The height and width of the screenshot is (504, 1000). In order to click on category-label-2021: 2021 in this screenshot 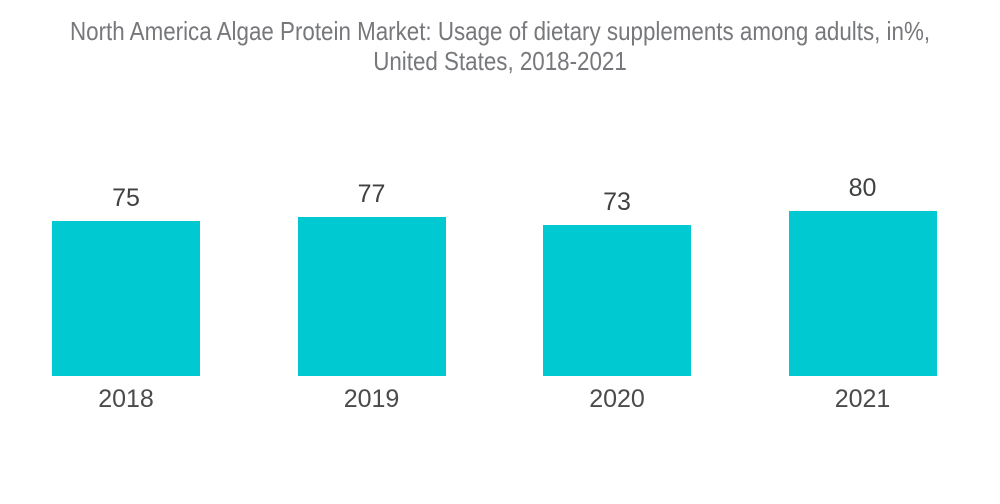, I will do `click(862, 399)`.